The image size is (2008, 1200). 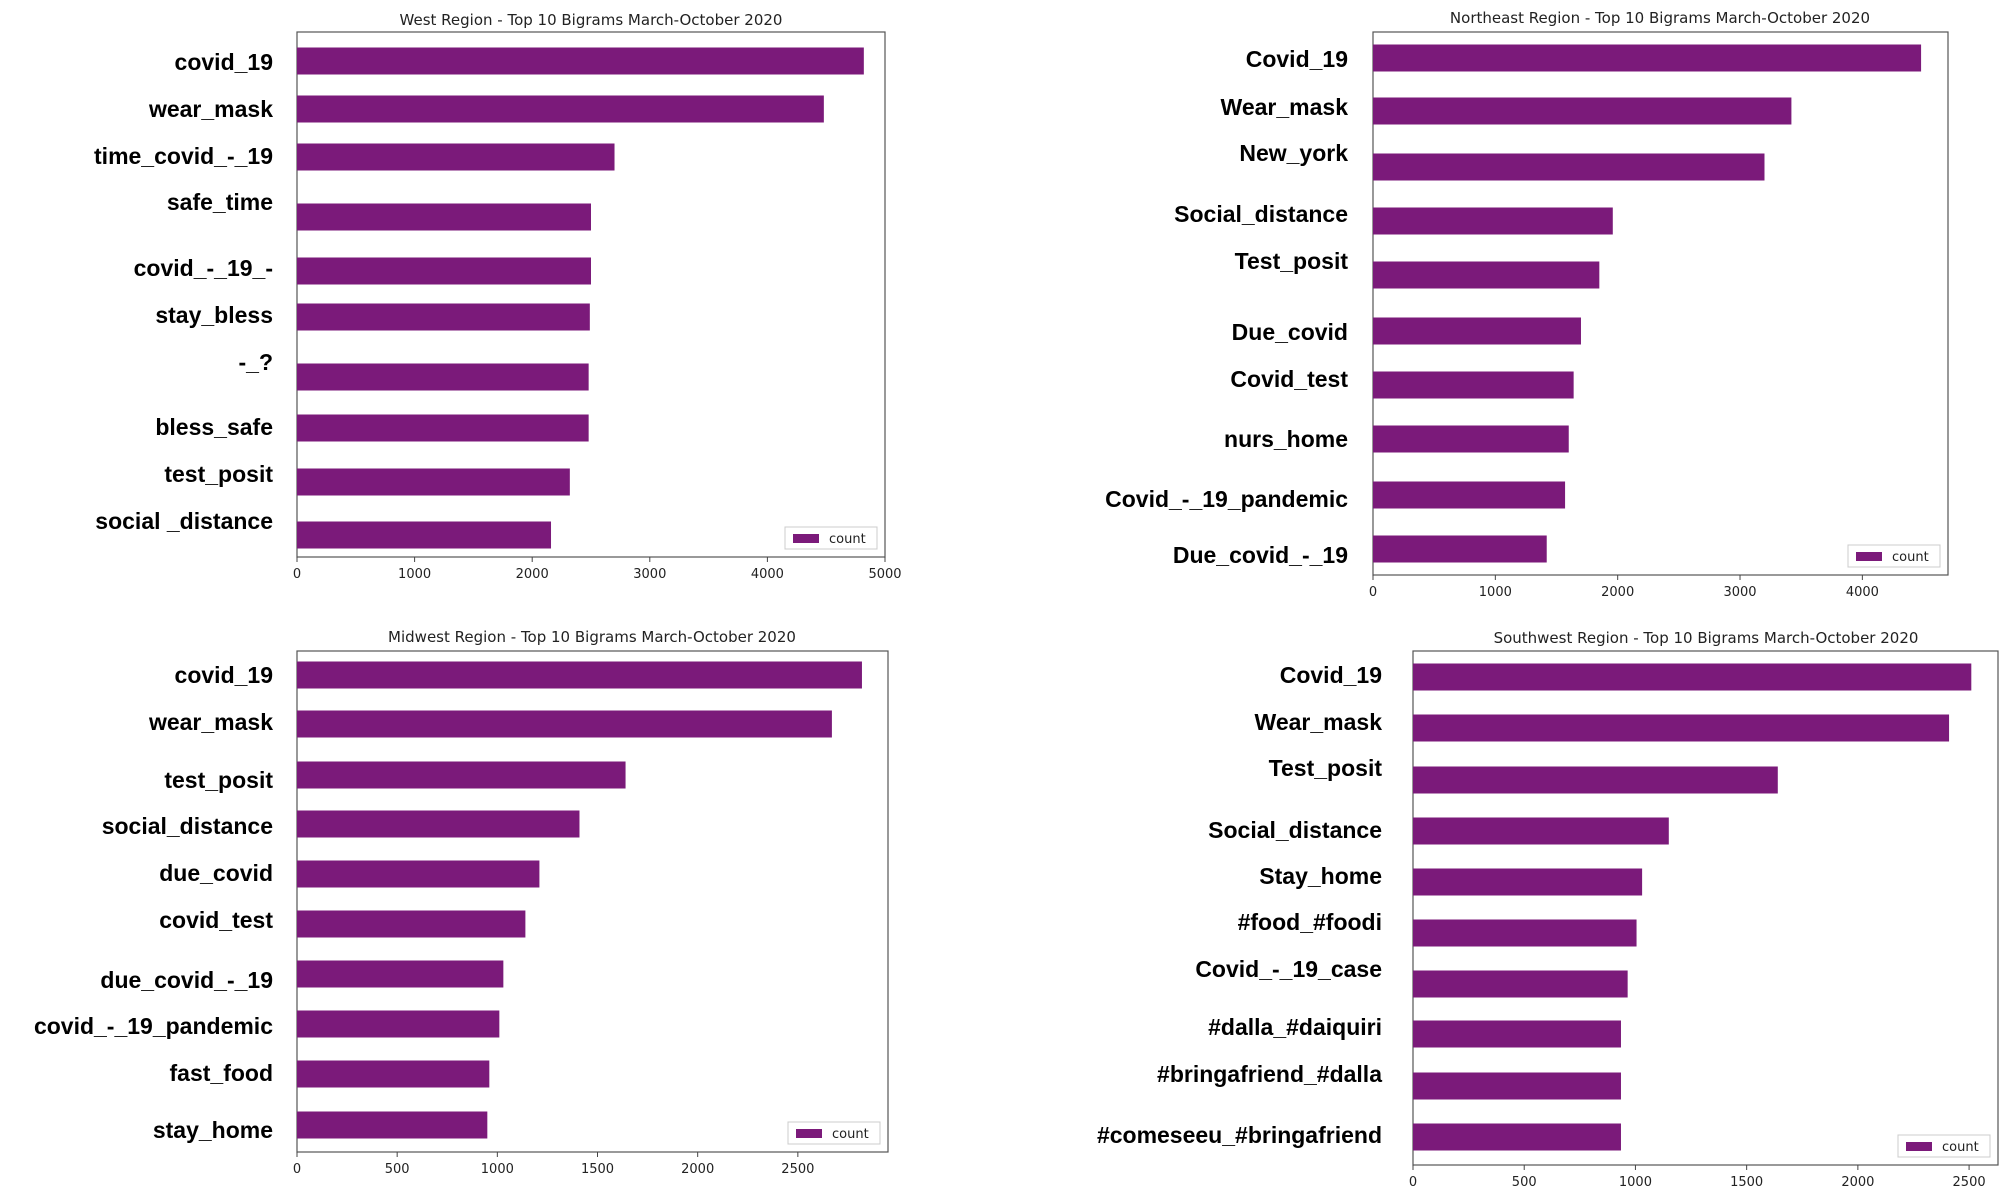 I want to click on x-tick-label: 5000, so click(x=884, y=574).